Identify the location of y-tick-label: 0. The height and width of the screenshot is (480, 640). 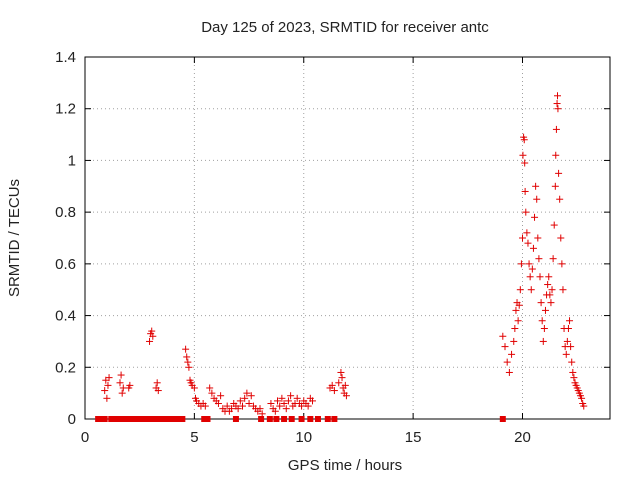
(72, 419).